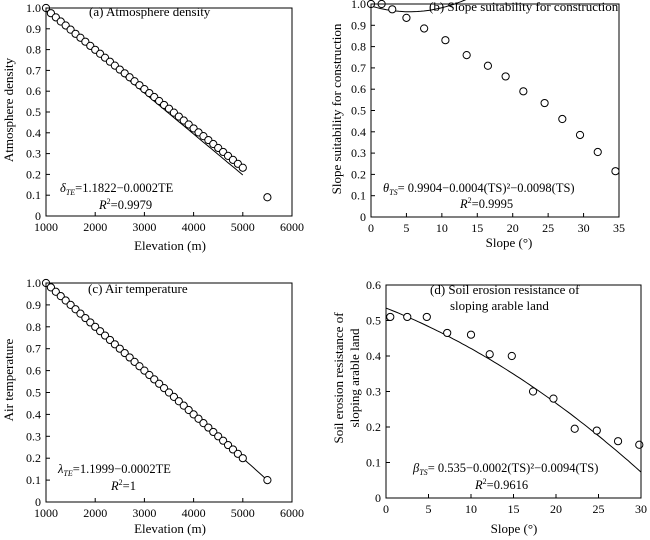 The image size is (650, 540). Describe the element at coordinates (373, 285) in the screenshot. I see `panel-d-y-tick-label: 0.6` at that location.